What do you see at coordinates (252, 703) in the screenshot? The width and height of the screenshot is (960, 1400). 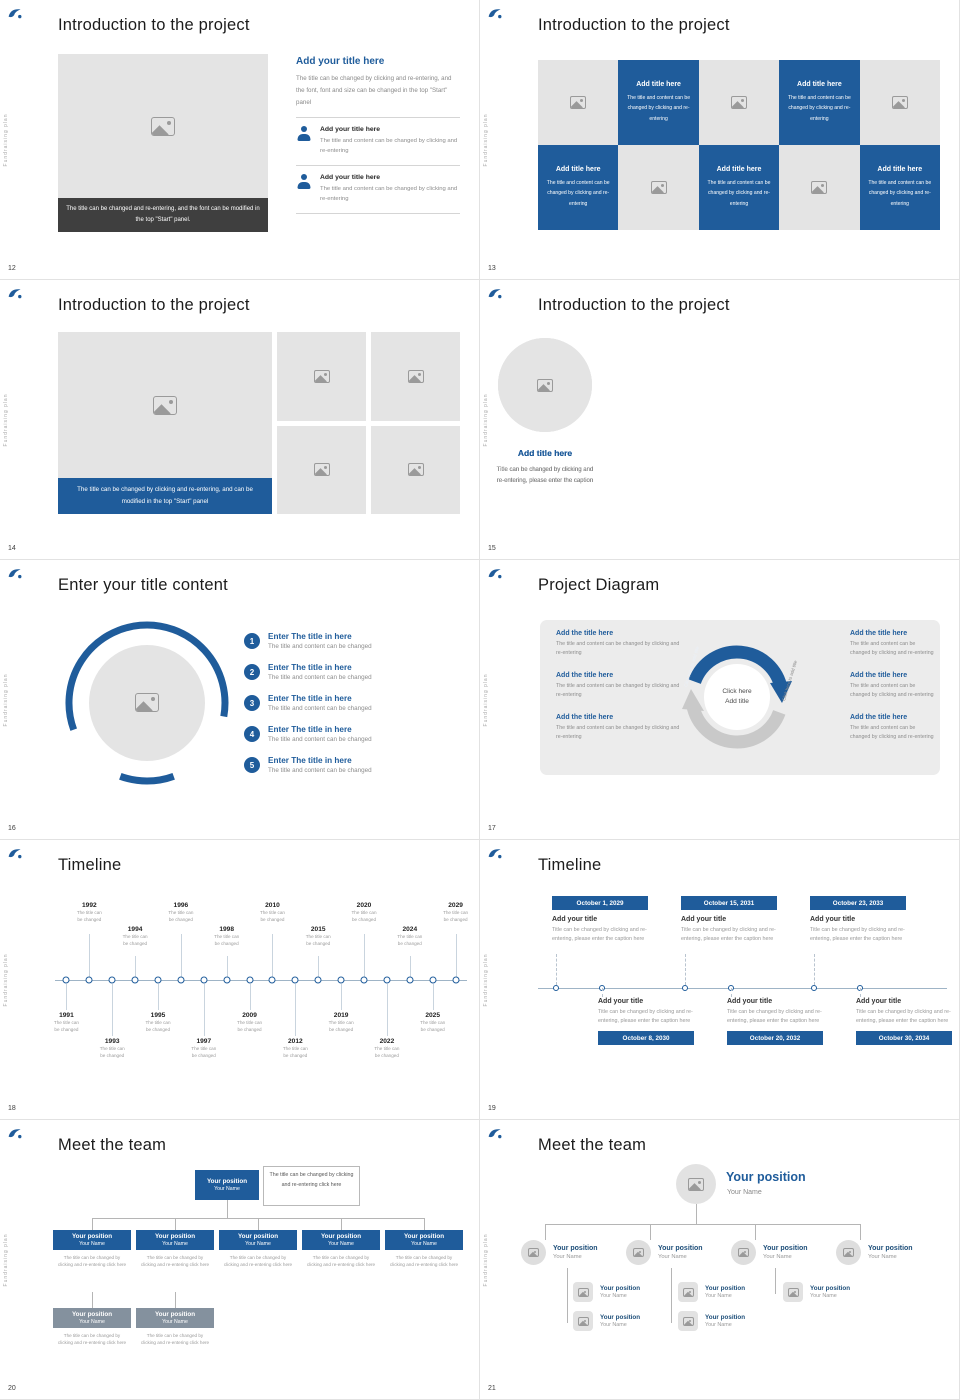 I see `number-badge: 3` at bounding box center [252, 703].